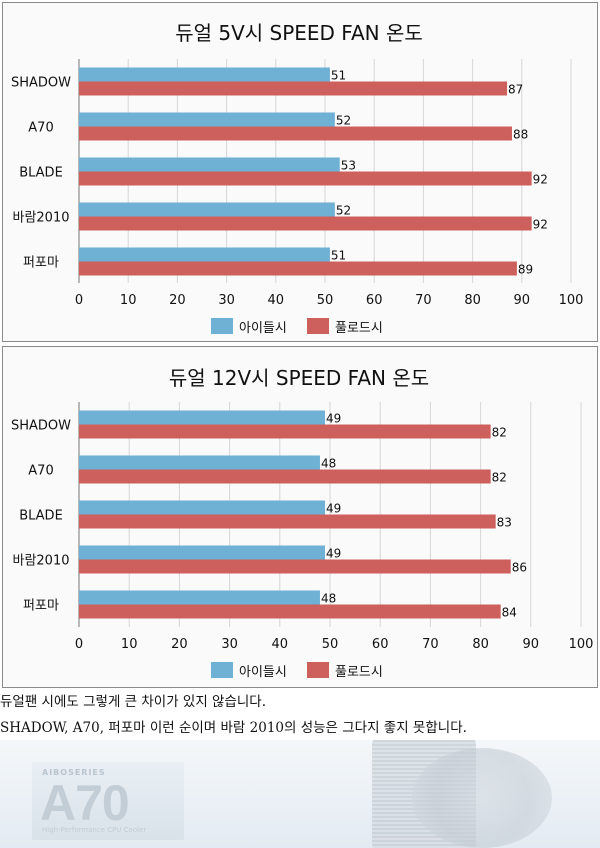  What do you see at coordinates (133, 702) in the screenshot?
I see `body-text-line-1: 듀얼팬 시에도 그렇게 큰 차이가 있지 않습니다.` at bounding box center [133, 702].